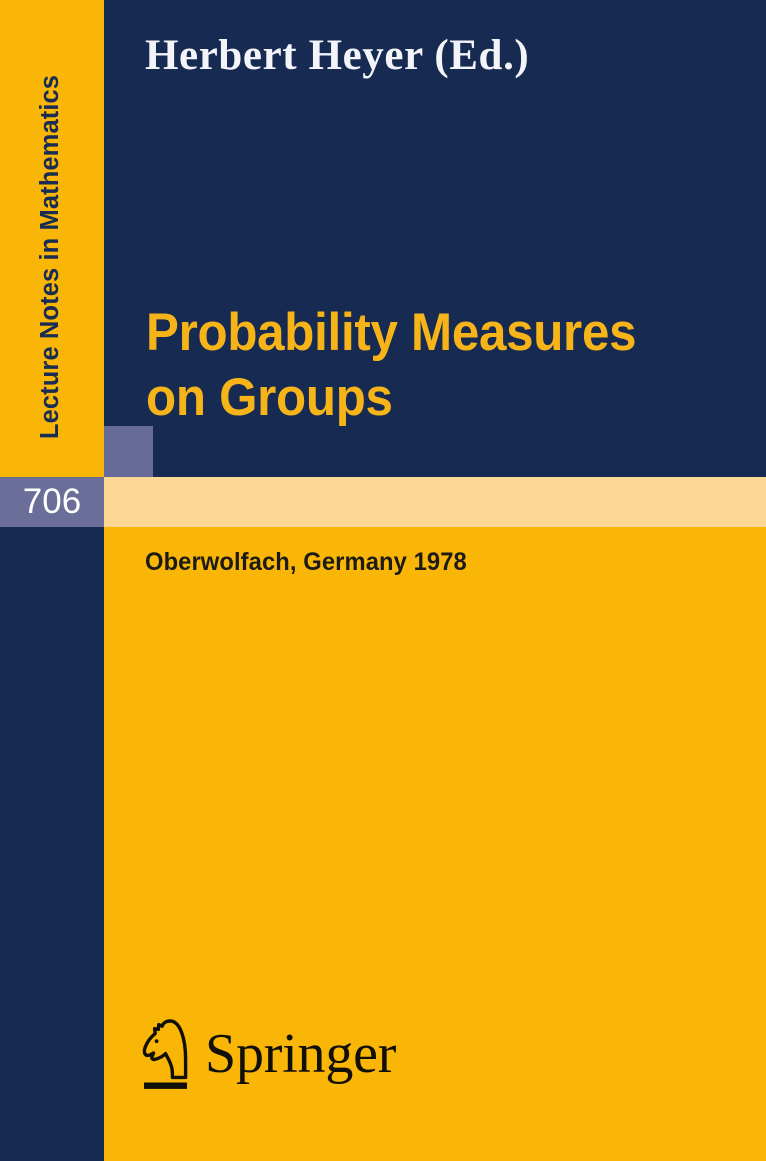 The height and width of the screenshot is (1161, 766). What do you see at coordinates (425, 365) in the screenshot?
I see `book-title: Probability Measures on Groups` at bounding box center [425, 365].